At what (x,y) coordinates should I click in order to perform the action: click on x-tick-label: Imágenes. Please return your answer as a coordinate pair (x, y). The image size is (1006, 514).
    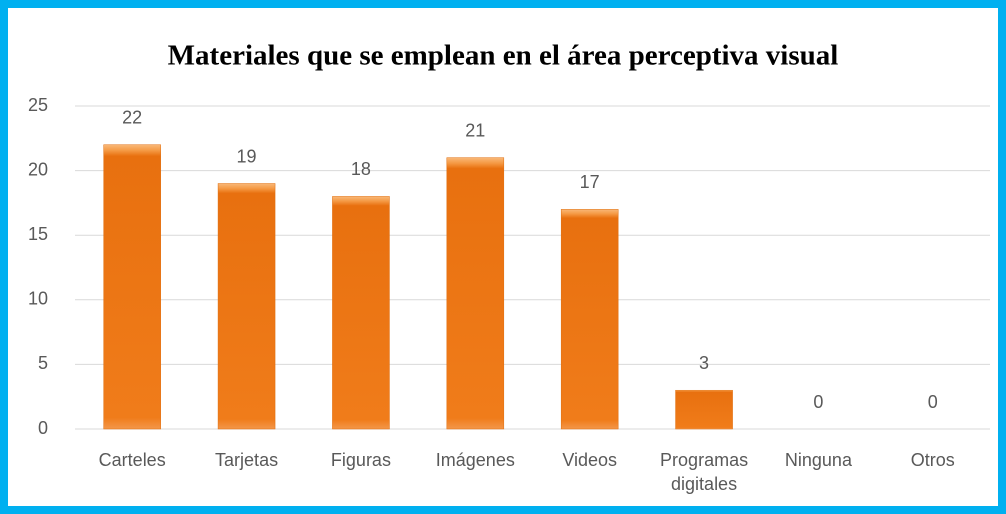
    Looking at the image, I should click on (475, 460).